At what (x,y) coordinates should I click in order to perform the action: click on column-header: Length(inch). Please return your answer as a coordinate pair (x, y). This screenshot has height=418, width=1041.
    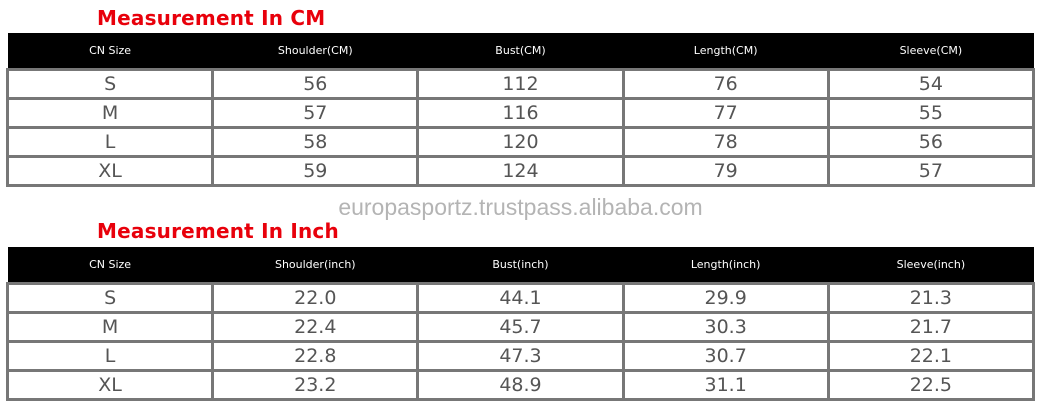
    Looking at the image, I should click on (726, 265).